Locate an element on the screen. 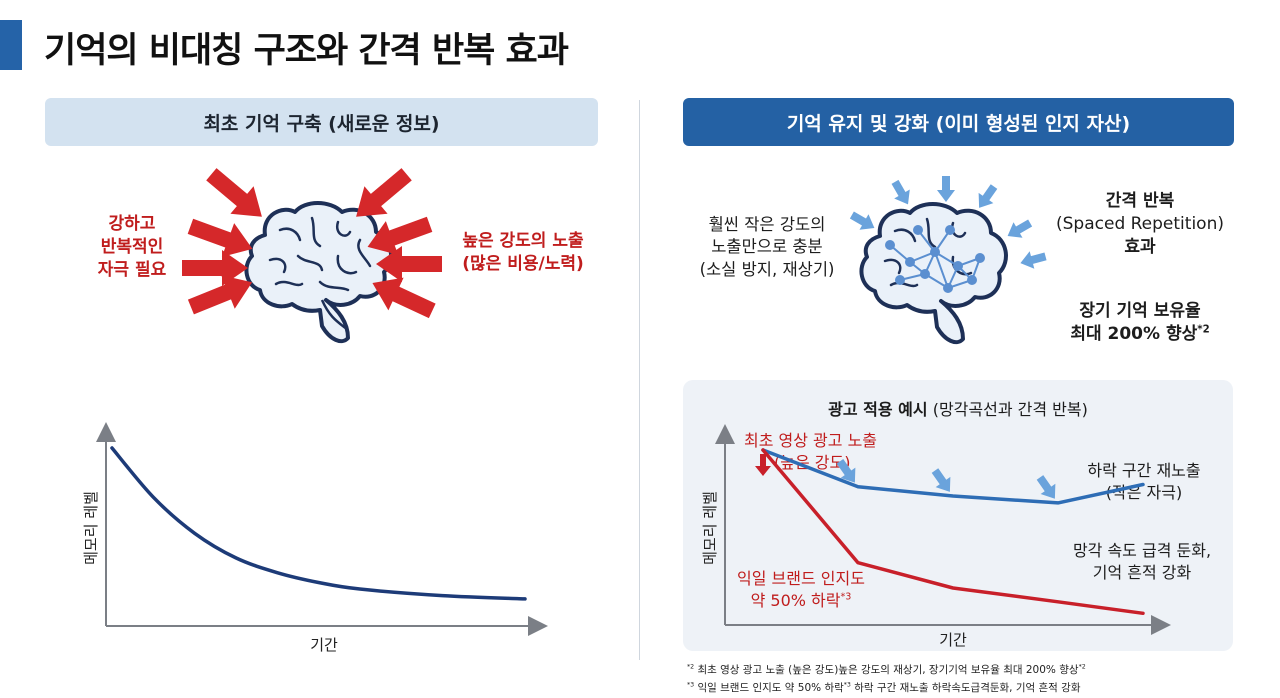 This screenshot has height=698, width=1280. neural-network is located at coordinates (935, 259).